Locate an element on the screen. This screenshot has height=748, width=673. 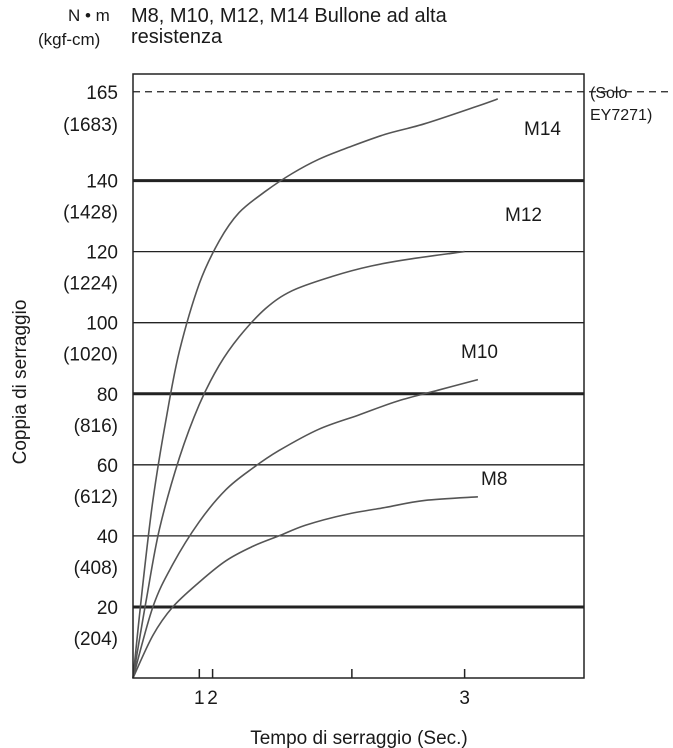
y-tick-sub-40: (408) is located at coordinates (96, 568).